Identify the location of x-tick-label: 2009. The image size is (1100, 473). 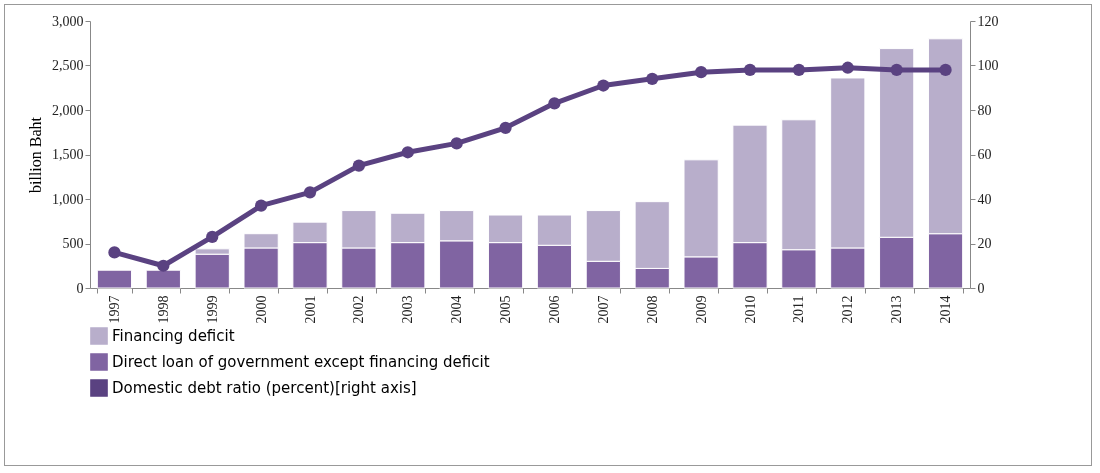
(701, 309).